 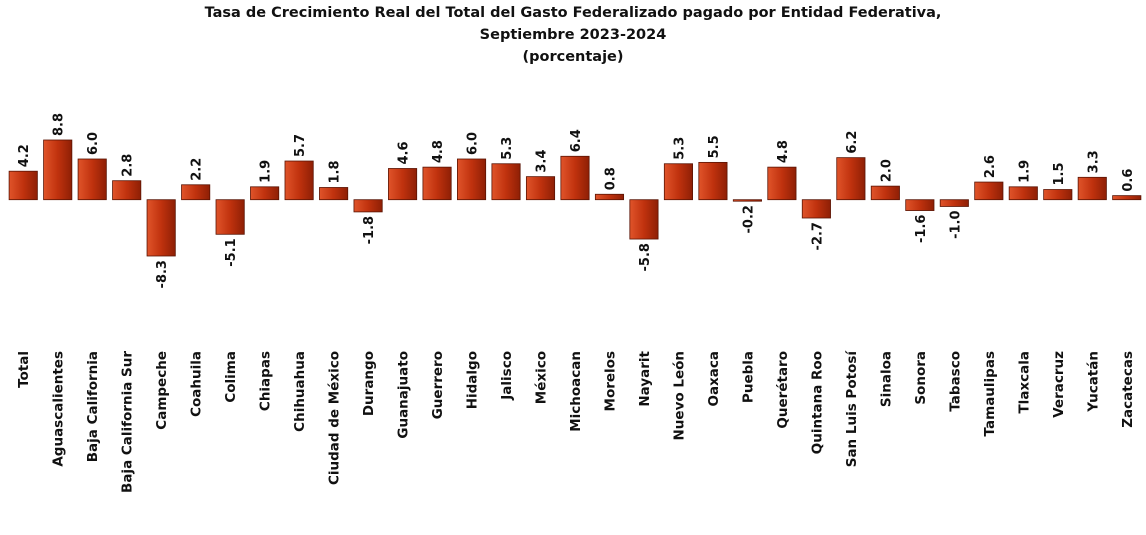 What do you see at coordinates (955, 224) in the screenshot?
I see `value-label: -1.0` at bounding box center [955, 224].